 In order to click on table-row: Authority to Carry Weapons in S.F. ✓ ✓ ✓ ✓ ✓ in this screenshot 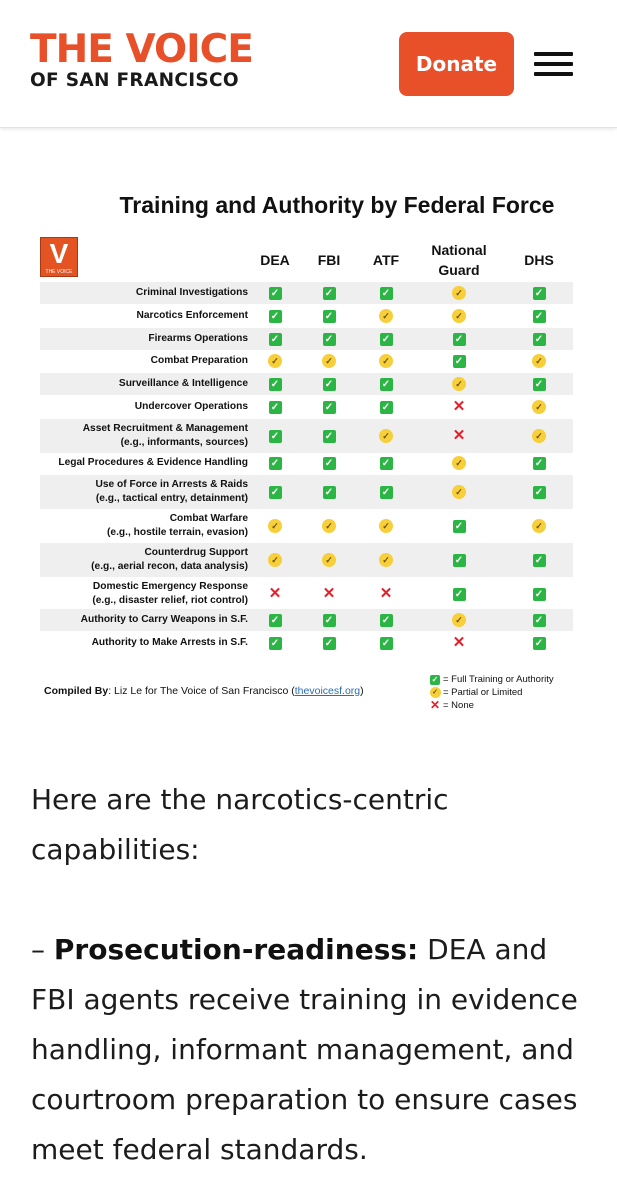, I will do `click(306, 620)`.